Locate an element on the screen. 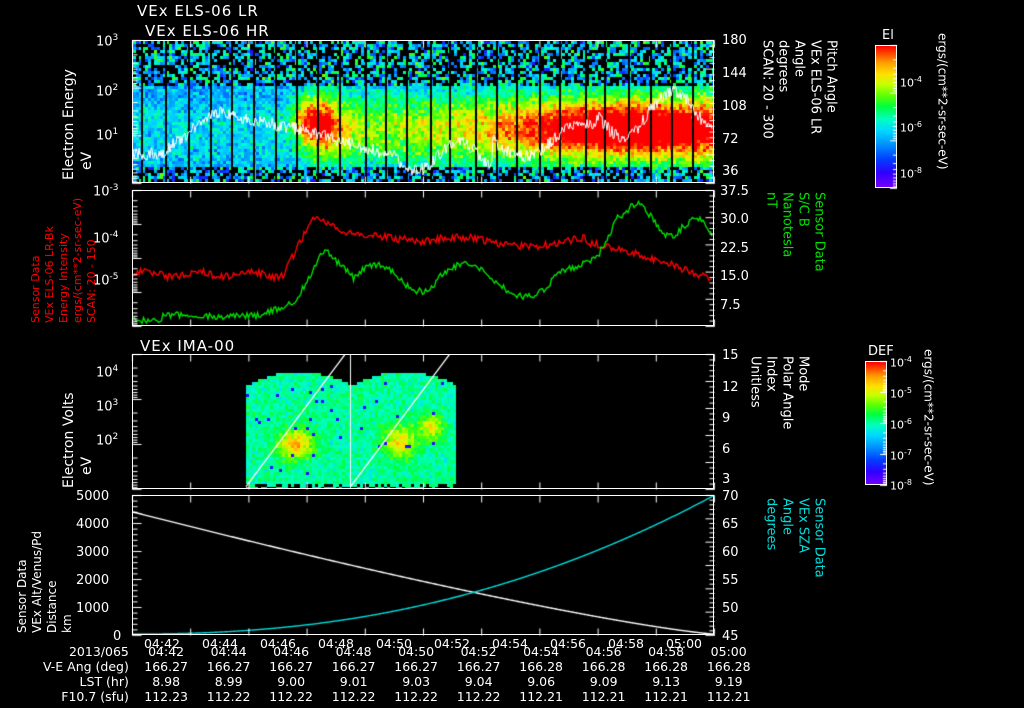 The image size is (1024, 708). colorbar1-tick-2: 10⁻⁸ is located at coordinates (911, 173).